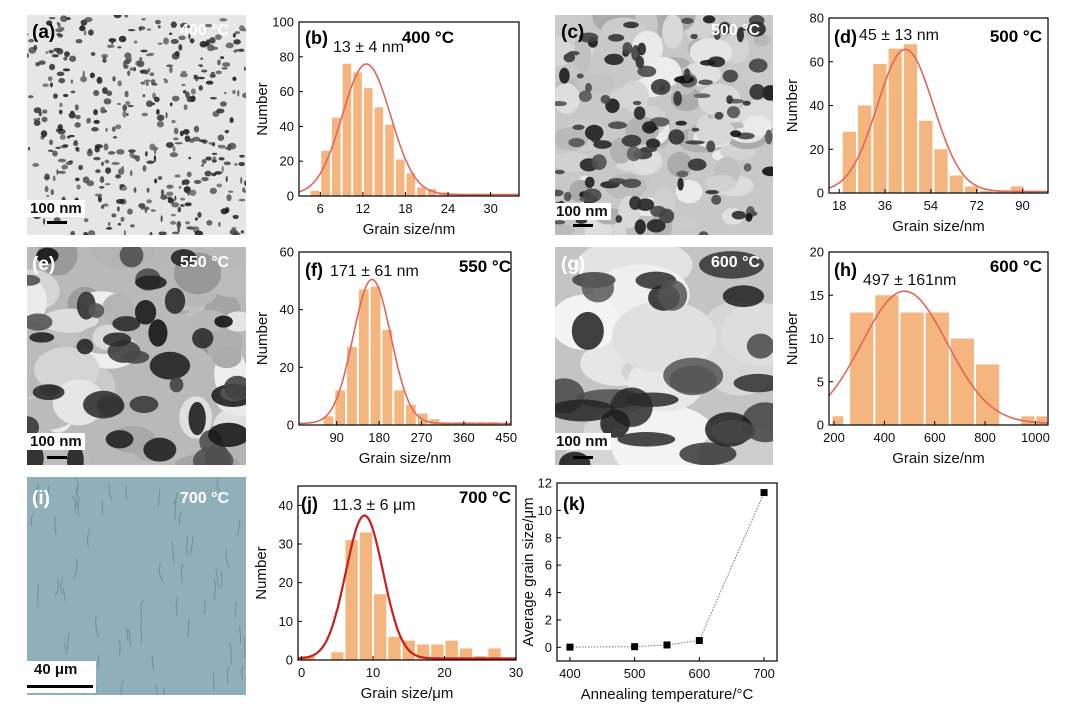 This screenshot has width=1070, height=720. I want to click on temperature-label: 550 °C, so click(485, 266).